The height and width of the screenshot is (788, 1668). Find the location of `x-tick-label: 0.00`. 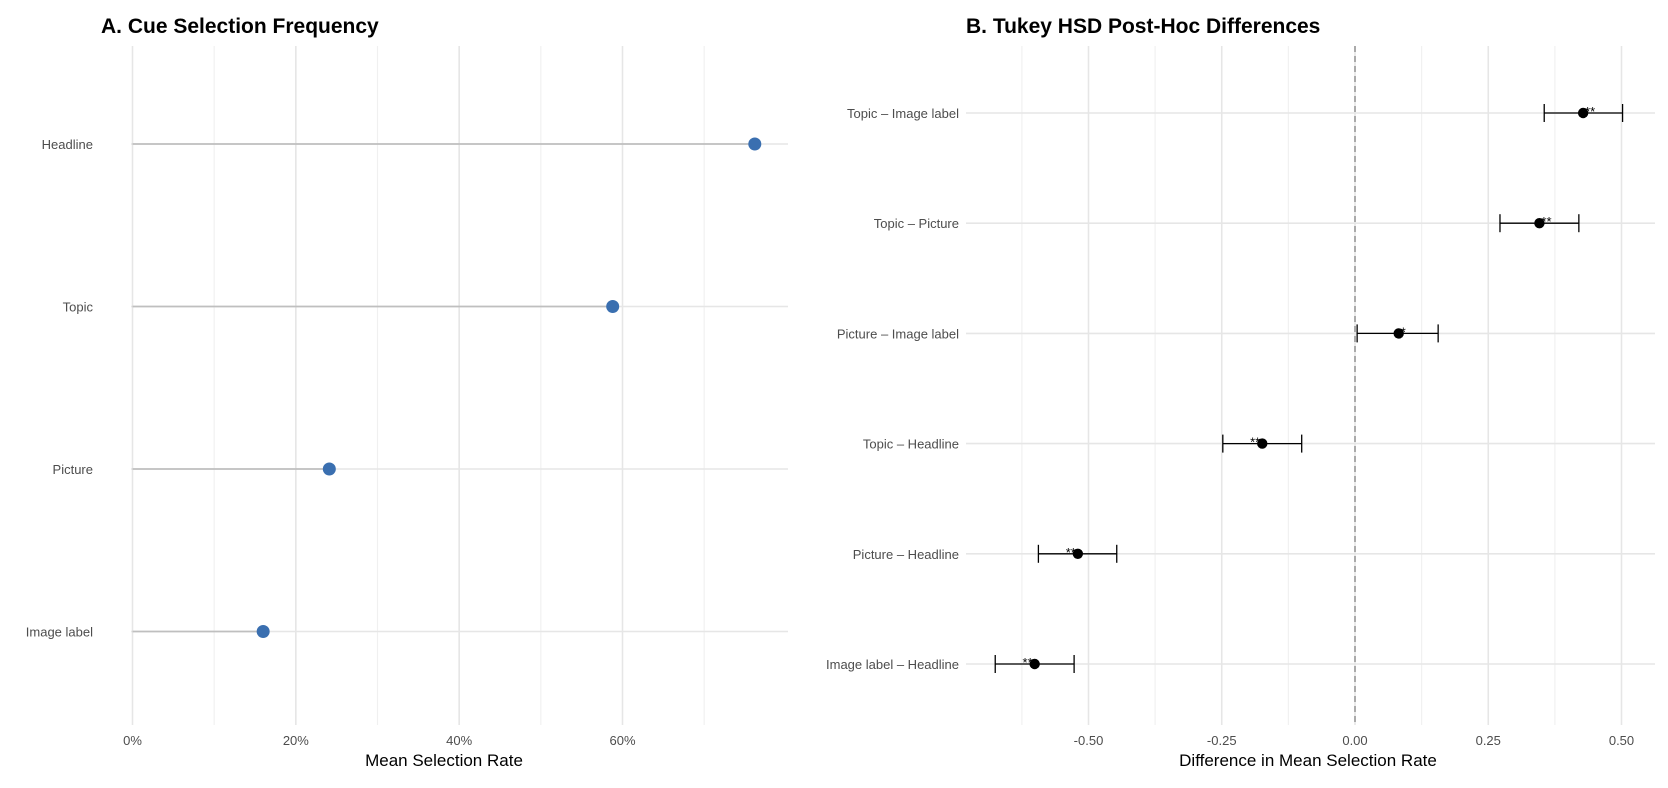

x-tick-label: 0.00 is located at coordinates (1354, 740).